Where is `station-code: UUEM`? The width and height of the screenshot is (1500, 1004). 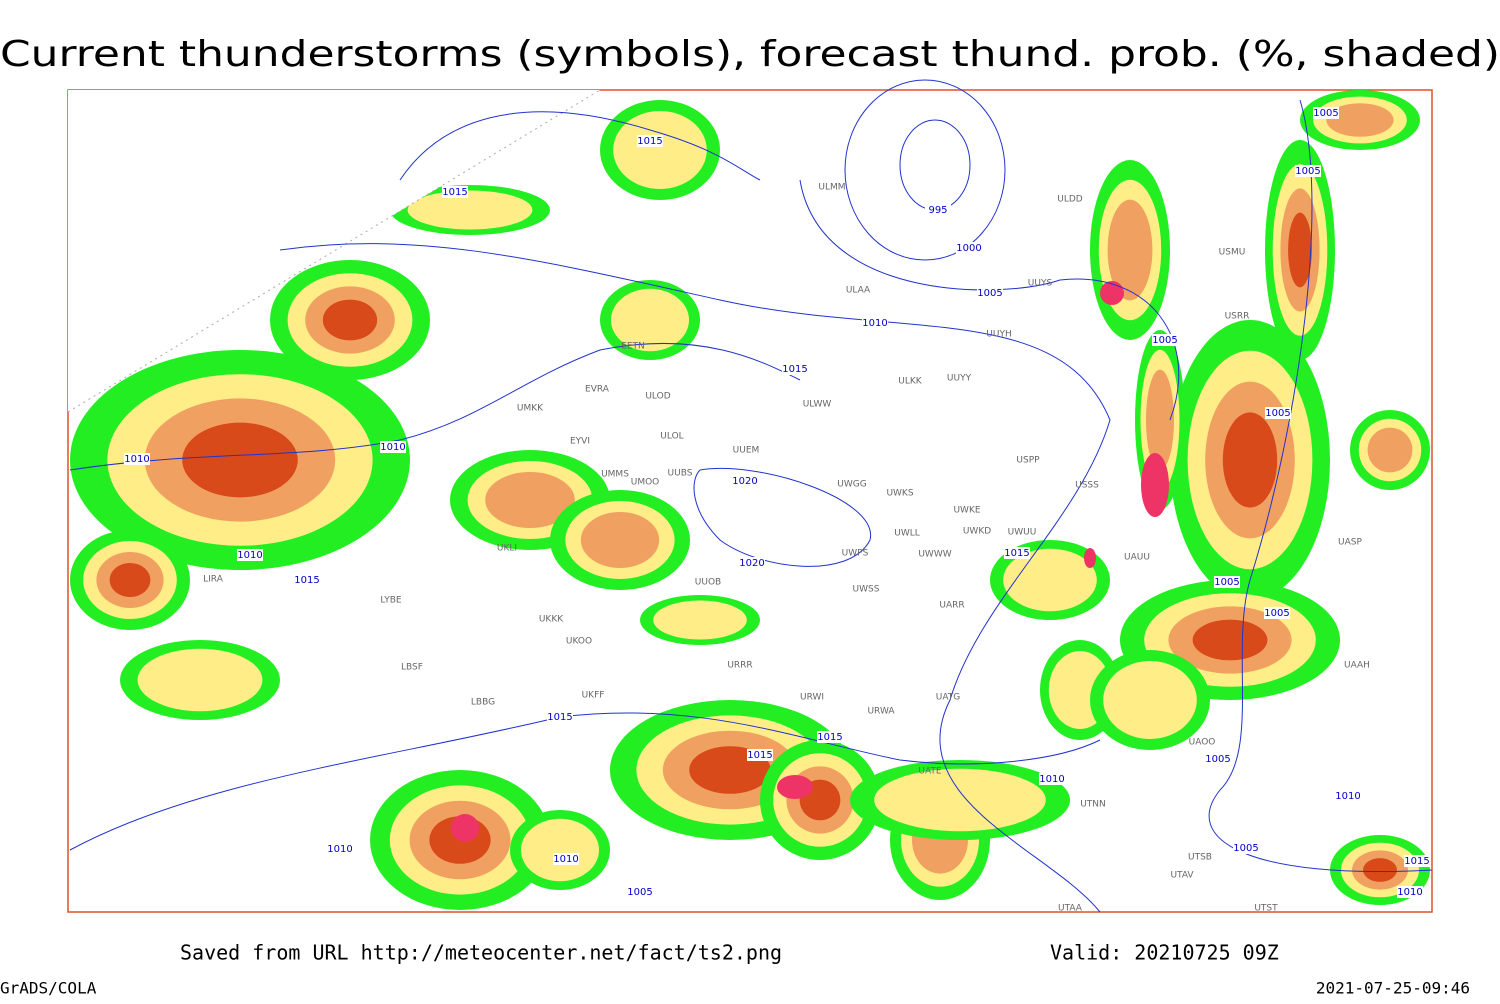
station-code: UUEM is located at coordinates (746, 451).